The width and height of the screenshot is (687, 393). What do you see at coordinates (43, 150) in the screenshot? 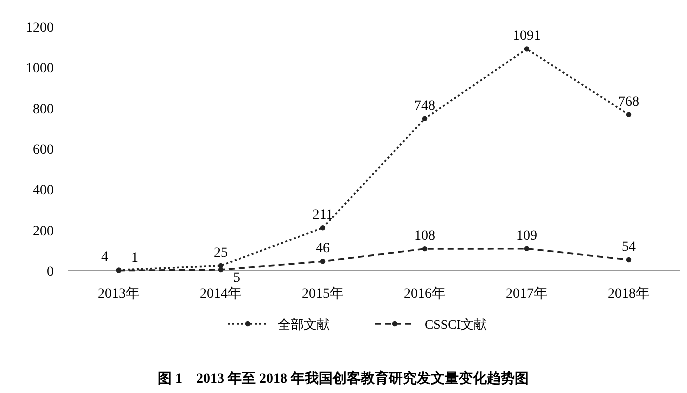
I see `y-tick-label: 600` at bounding box center [43, 150].